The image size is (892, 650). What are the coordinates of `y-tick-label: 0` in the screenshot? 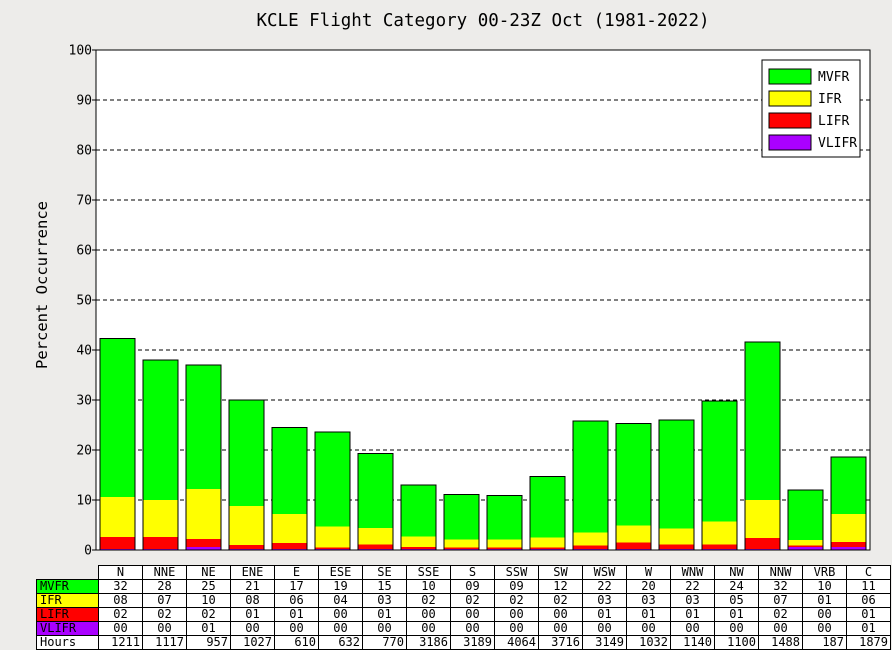 It's located at (88, 551).